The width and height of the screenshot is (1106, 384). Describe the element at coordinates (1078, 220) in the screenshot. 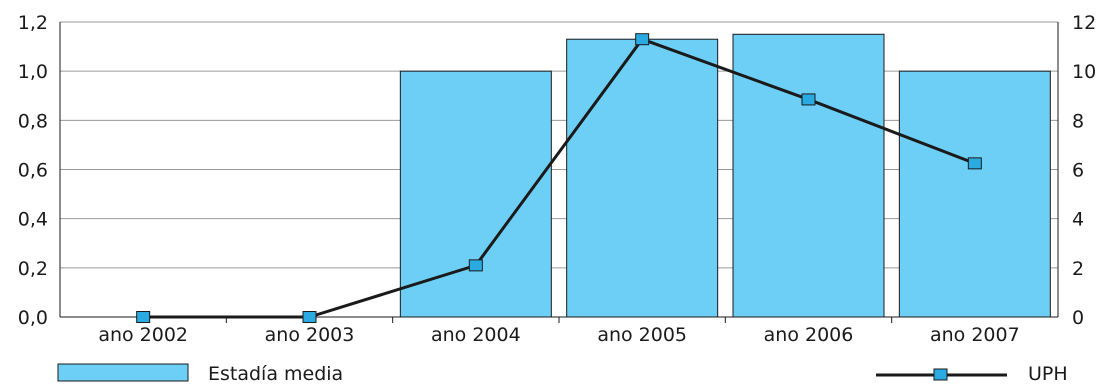

I see `right-tick-label: 4` at that location.